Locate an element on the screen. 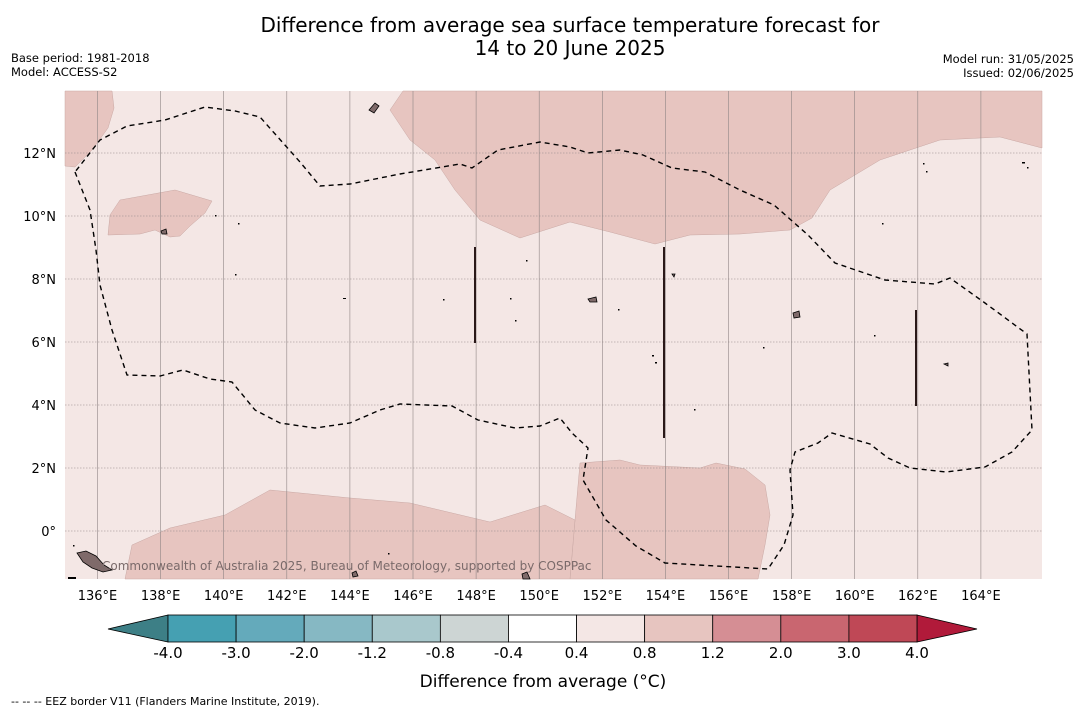 The height and width of the screenshot is (713, 1085). latitude-tick-labels: 12°N 10°N 8°N 6°N 4°N 2°N 0° is located at coordinates (39, 343).